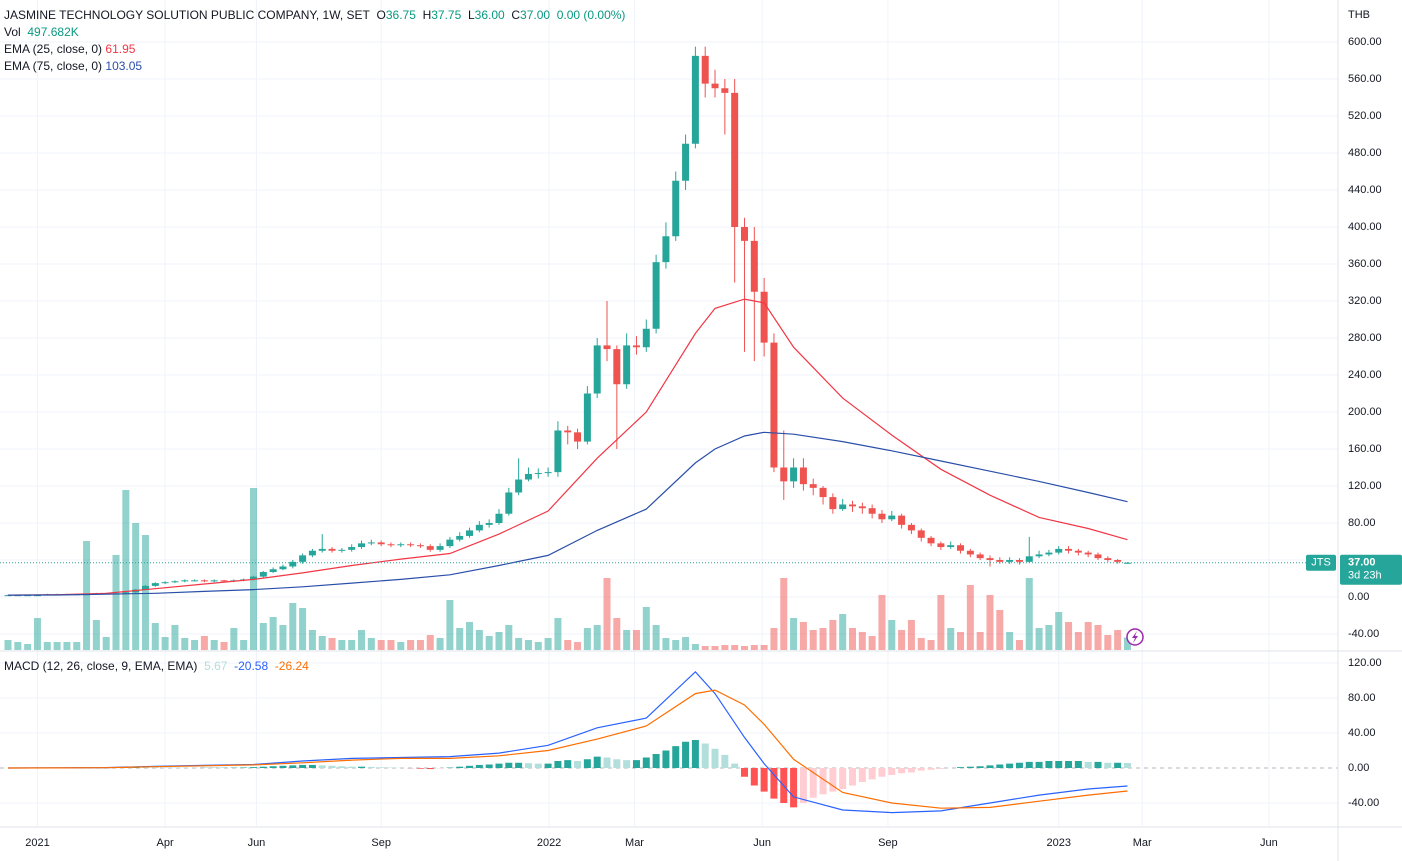  I want to click on h-label: H, so click(427, 15).